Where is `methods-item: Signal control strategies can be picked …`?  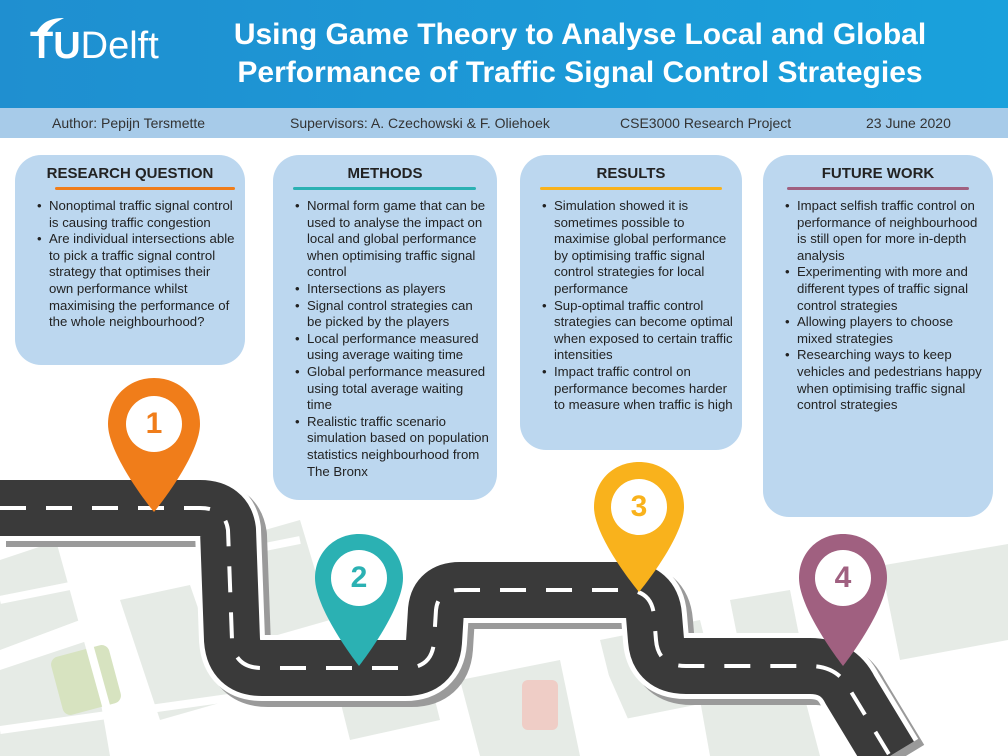 methods-item: Signal control strategies can be picked … is located at coordinates (392, 314).